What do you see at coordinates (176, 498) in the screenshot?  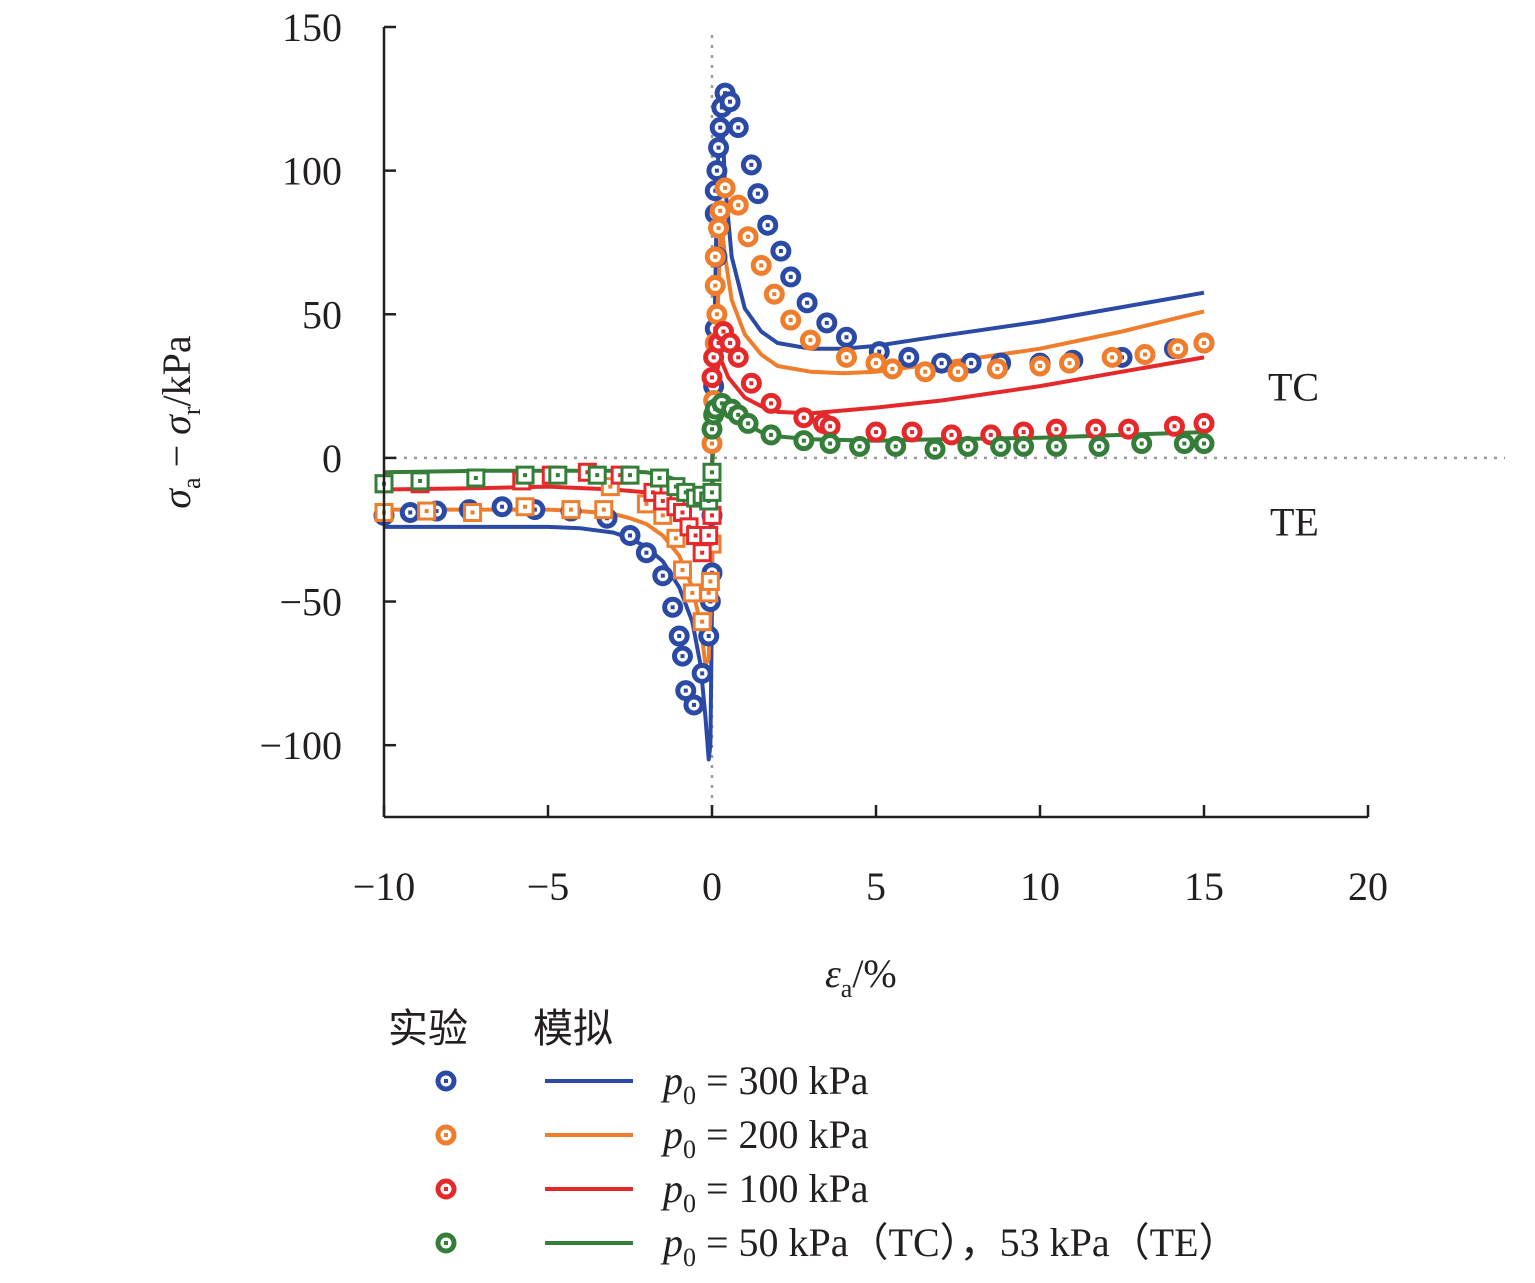 I see `y-axis-symbol-1: σ` at bounding box center [176, 498].